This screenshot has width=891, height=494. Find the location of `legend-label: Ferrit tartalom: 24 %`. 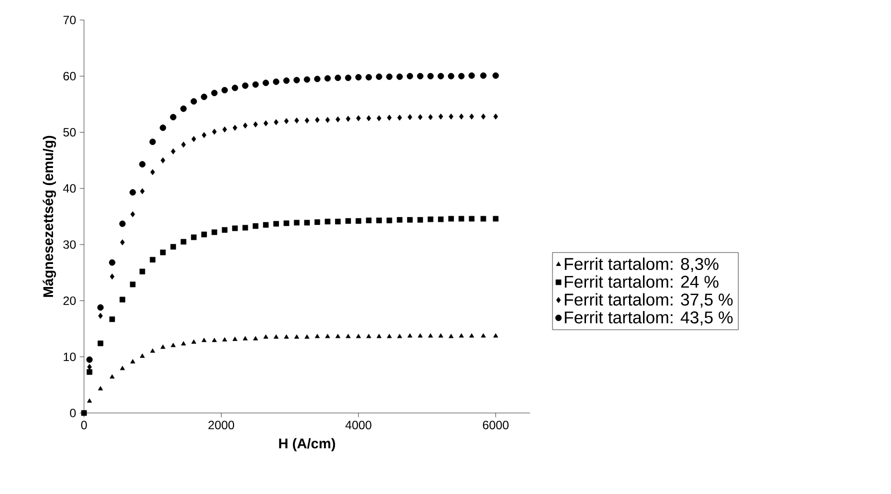

legend-label: Ferrit tartalom: 24 % is located at coordinates (641, 281).